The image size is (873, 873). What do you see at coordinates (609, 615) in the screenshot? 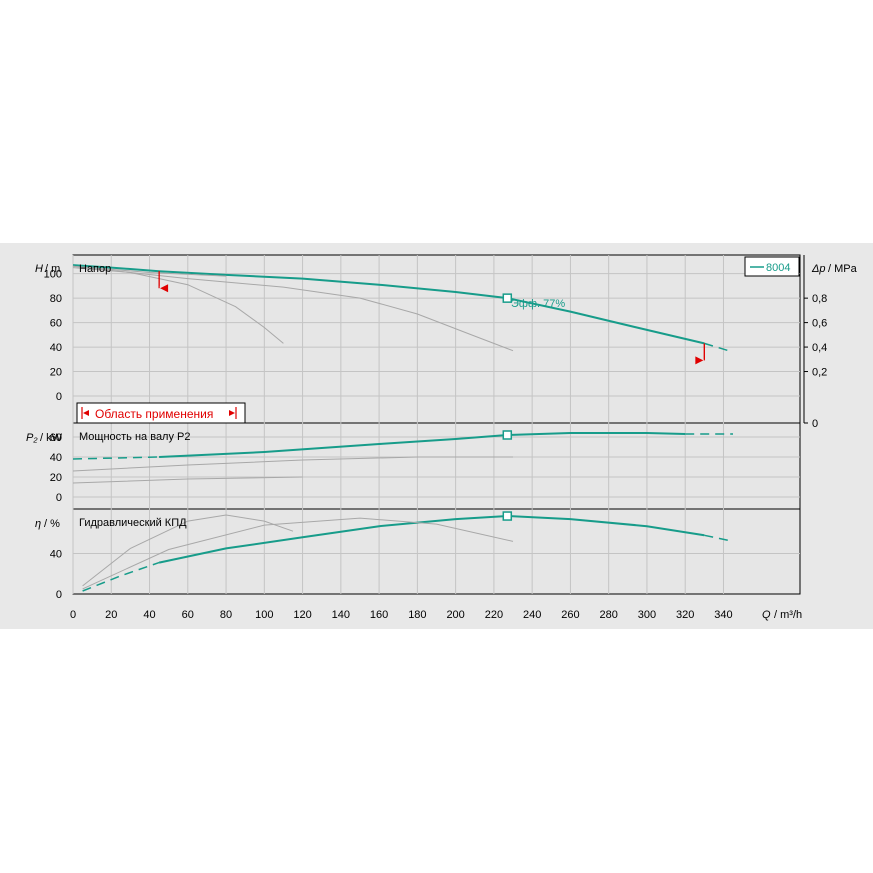
I see `x-tick-label: 280` at bounding box center [609, 615].